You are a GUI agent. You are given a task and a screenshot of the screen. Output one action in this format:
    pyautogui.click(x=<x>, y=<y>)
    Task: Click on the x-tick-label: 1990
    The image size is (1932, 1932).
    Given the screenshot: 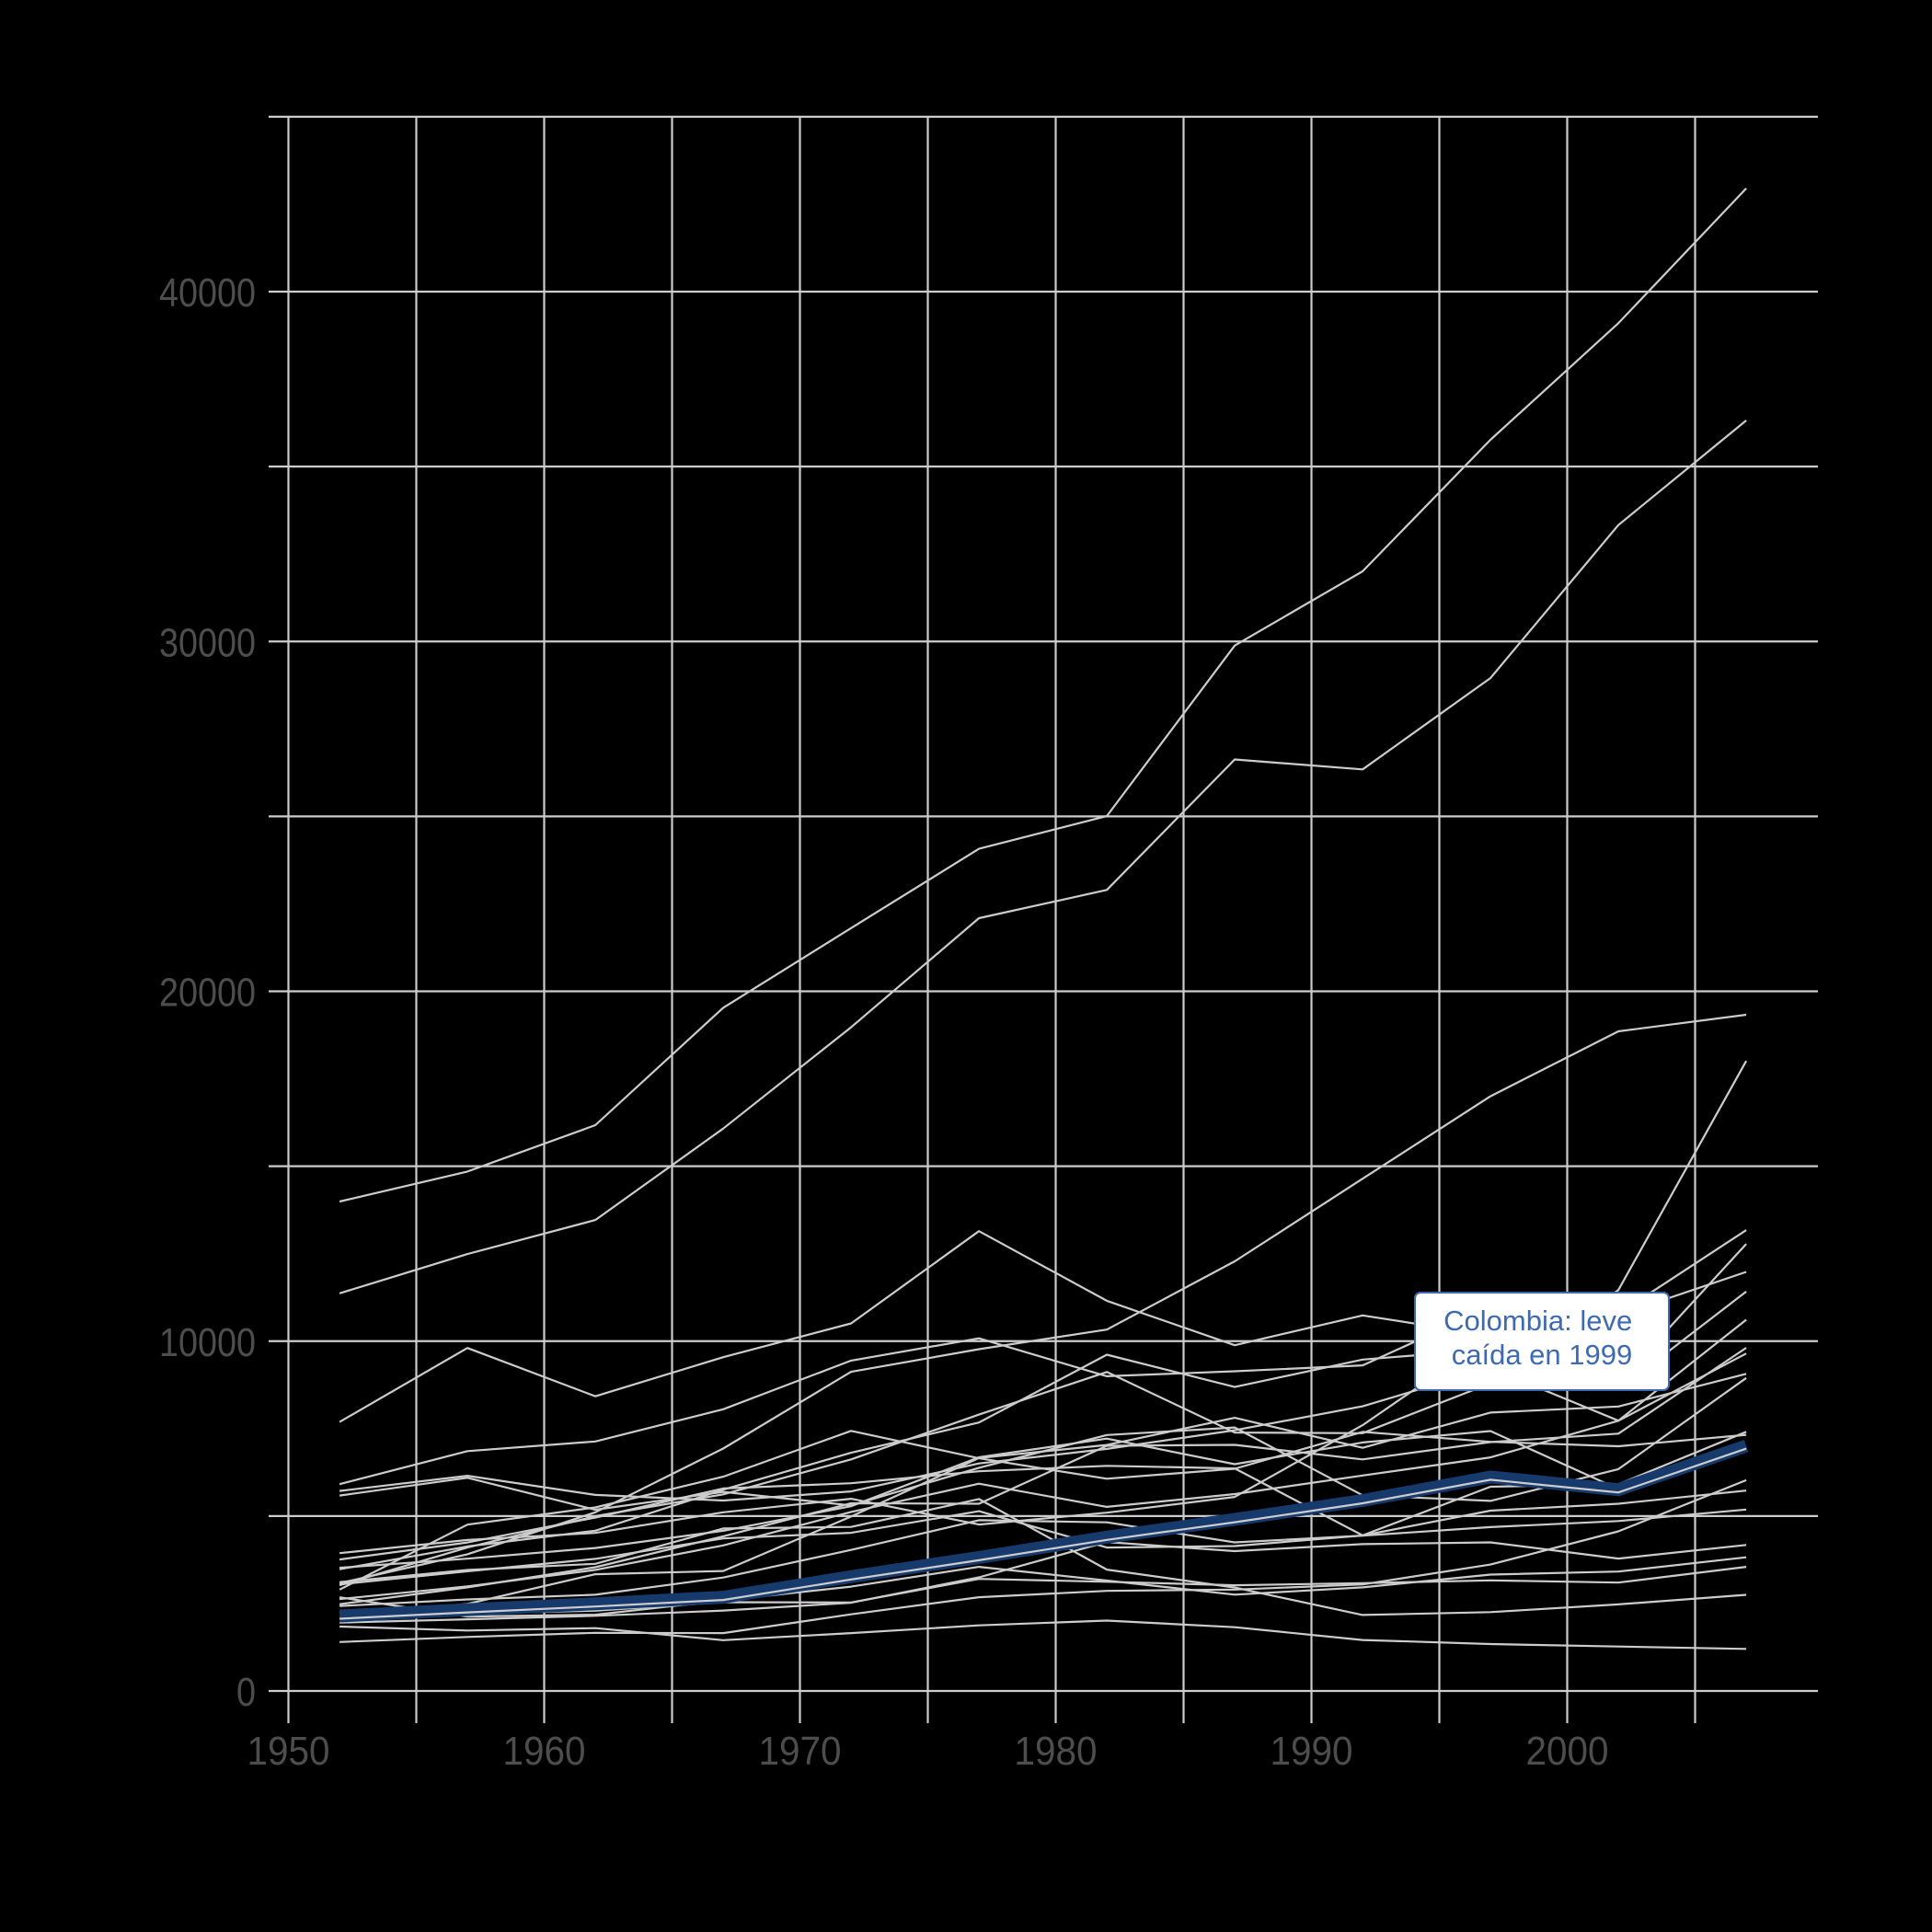 What is the action you would take?
    pyautogui.click(x=1312, y=1751)
    